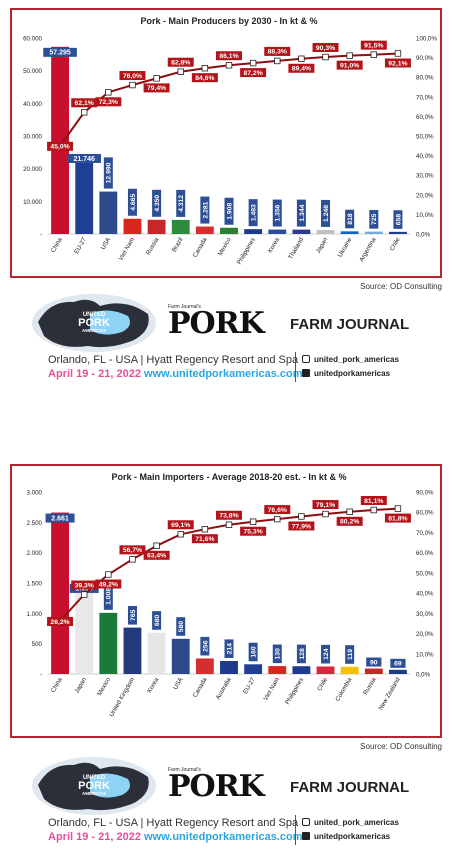 This screenshot has width=454, height=860. What do you see at coordinates (295, 367) in the screenshot?
I see `banner-divider` at bounding box center [295, 367].